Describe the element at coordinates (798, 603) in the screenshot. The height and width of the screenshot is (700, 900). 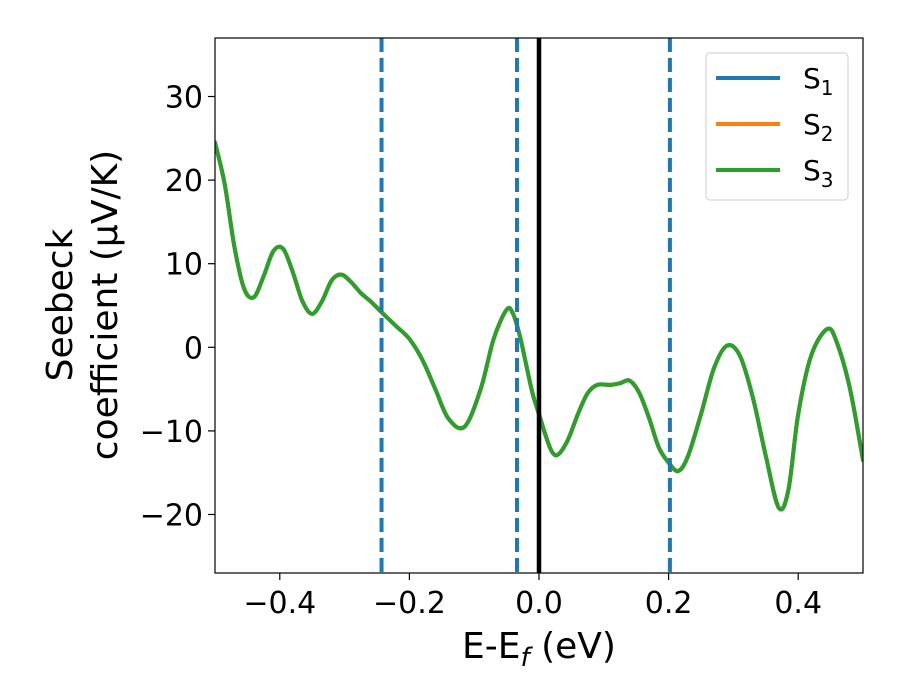
I see `x-tick-label: 0.4` at that location.